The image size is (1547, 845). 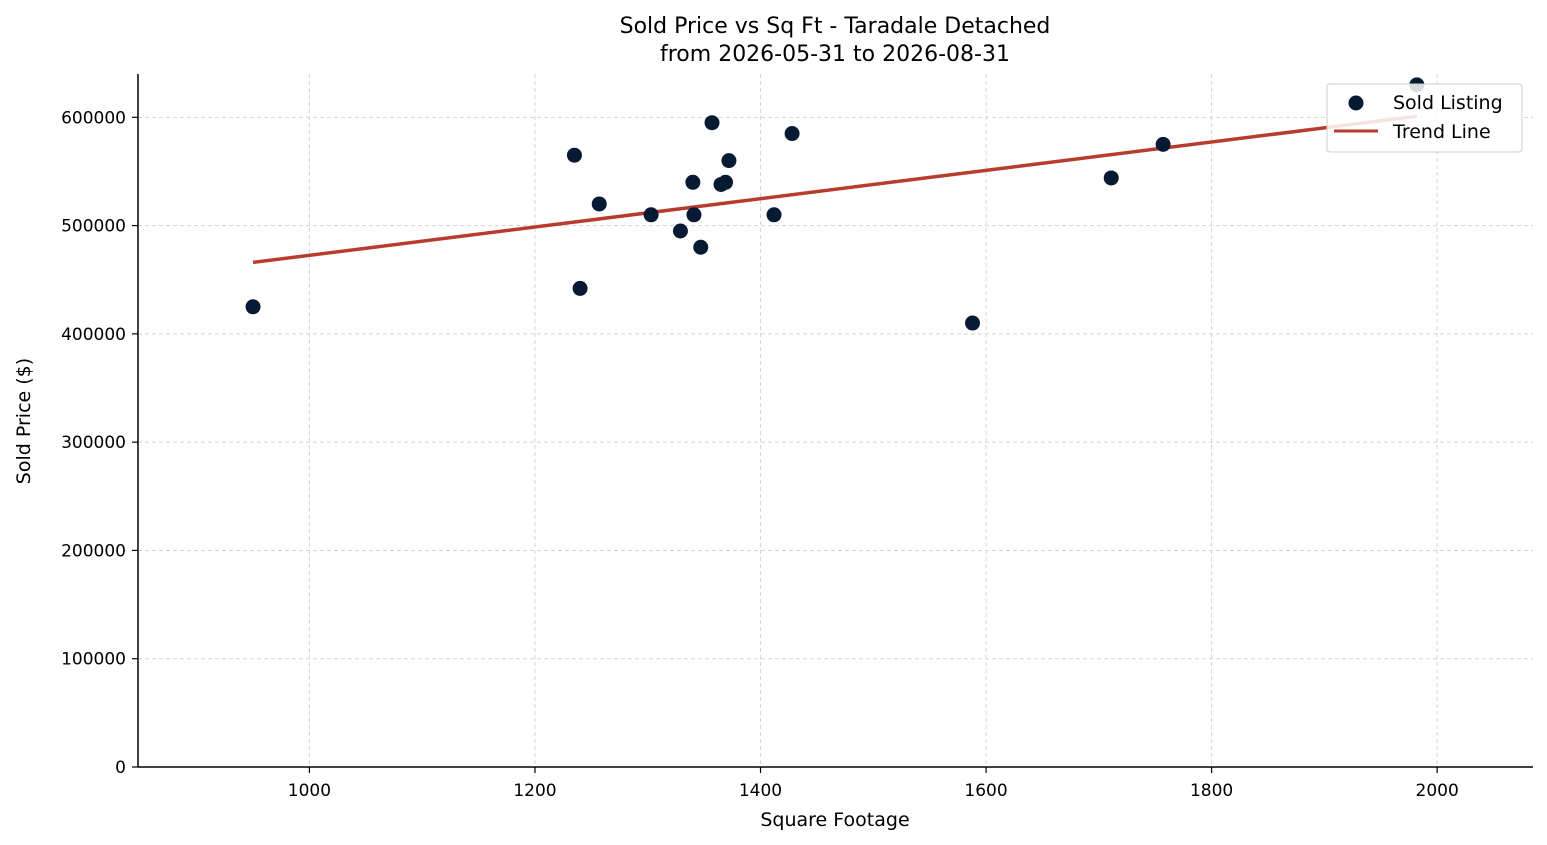 What do you see at coordinates (93, 551) in the screenshot?
I see `y-tick-label: 200000` at bounding box center [93, 551].